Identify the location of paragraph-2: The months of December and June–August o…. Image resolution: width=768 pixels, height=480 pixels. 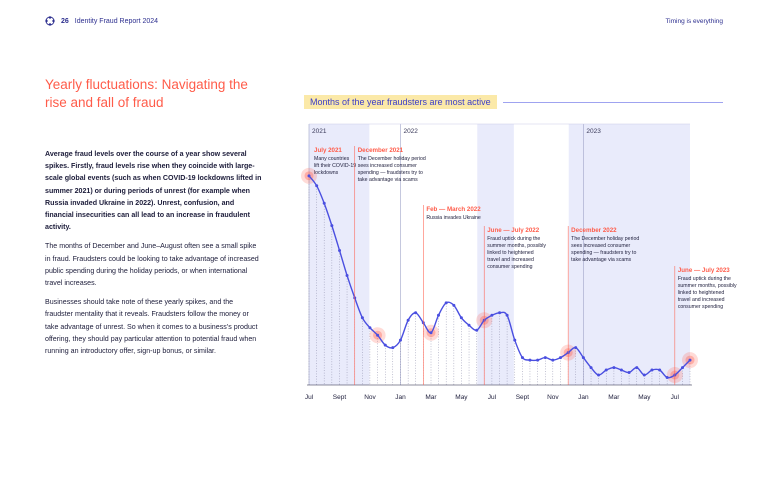
(152, 265).